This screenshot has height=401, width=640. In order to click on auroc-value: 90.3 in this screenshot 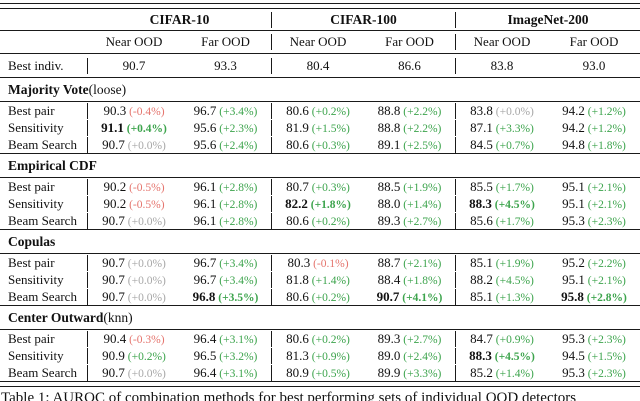, I will do `click(115, 110)`.